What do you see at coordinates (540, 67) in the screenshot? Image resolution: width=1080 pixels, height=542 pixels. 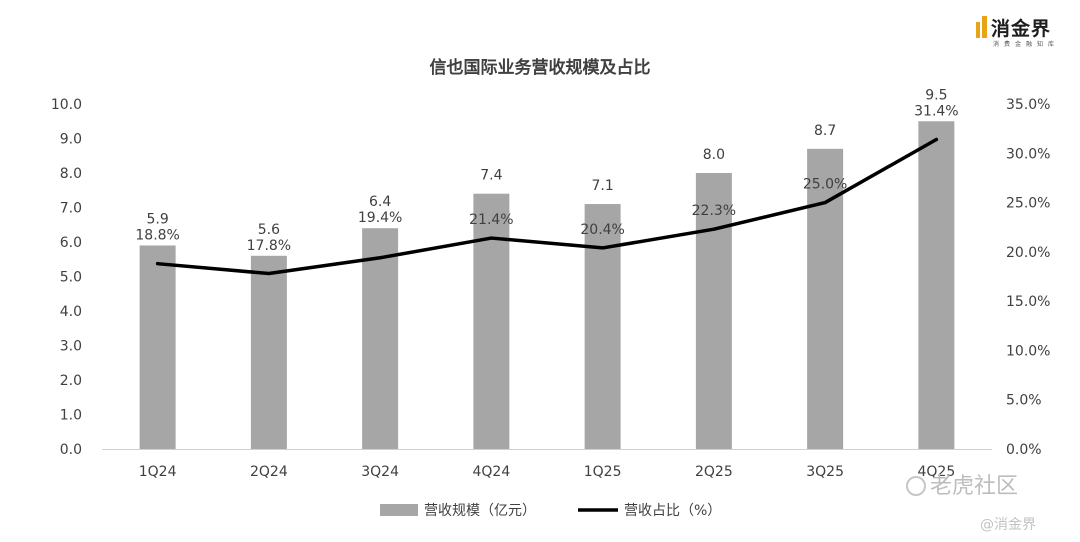 I see `chart-title: 信也国际业务营收规模及占比` at bounding box center [540, 67].